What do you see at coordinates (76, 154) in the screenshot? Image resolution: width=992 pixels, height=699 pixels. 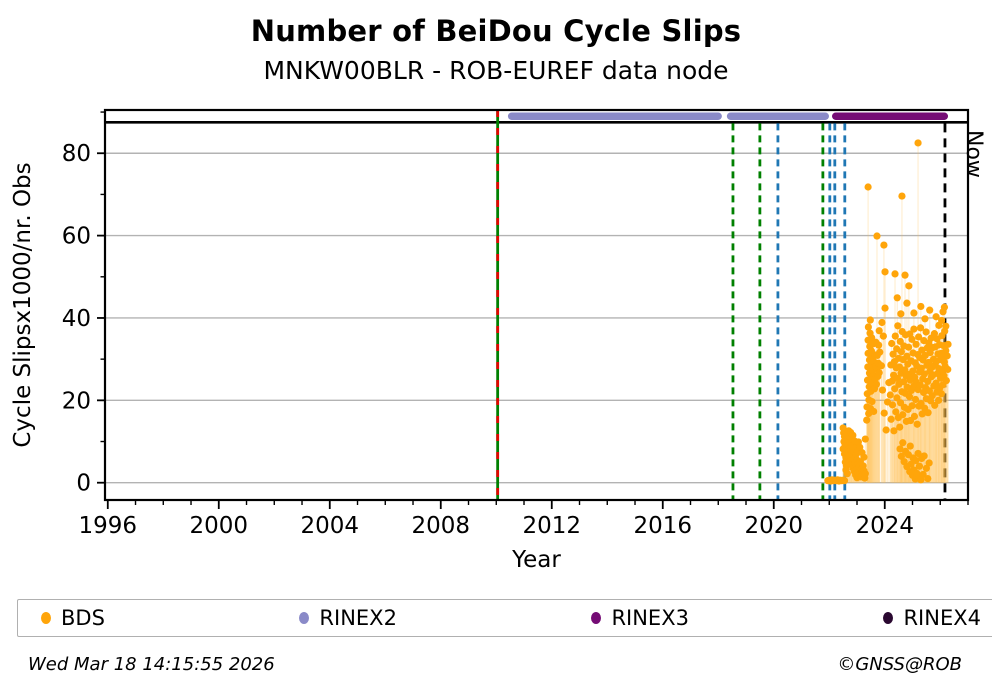 I see `y-tick-label: 80` at bounding box center [76, 154].